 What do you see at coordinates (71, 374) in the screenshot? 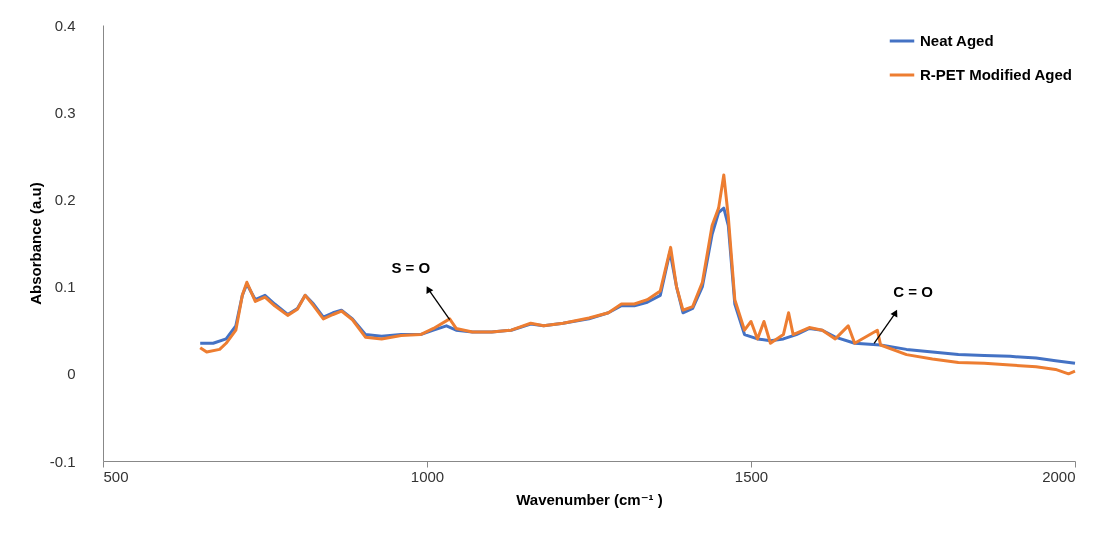
I see `y-tick-label: 0` at bounding box center [71, 374].